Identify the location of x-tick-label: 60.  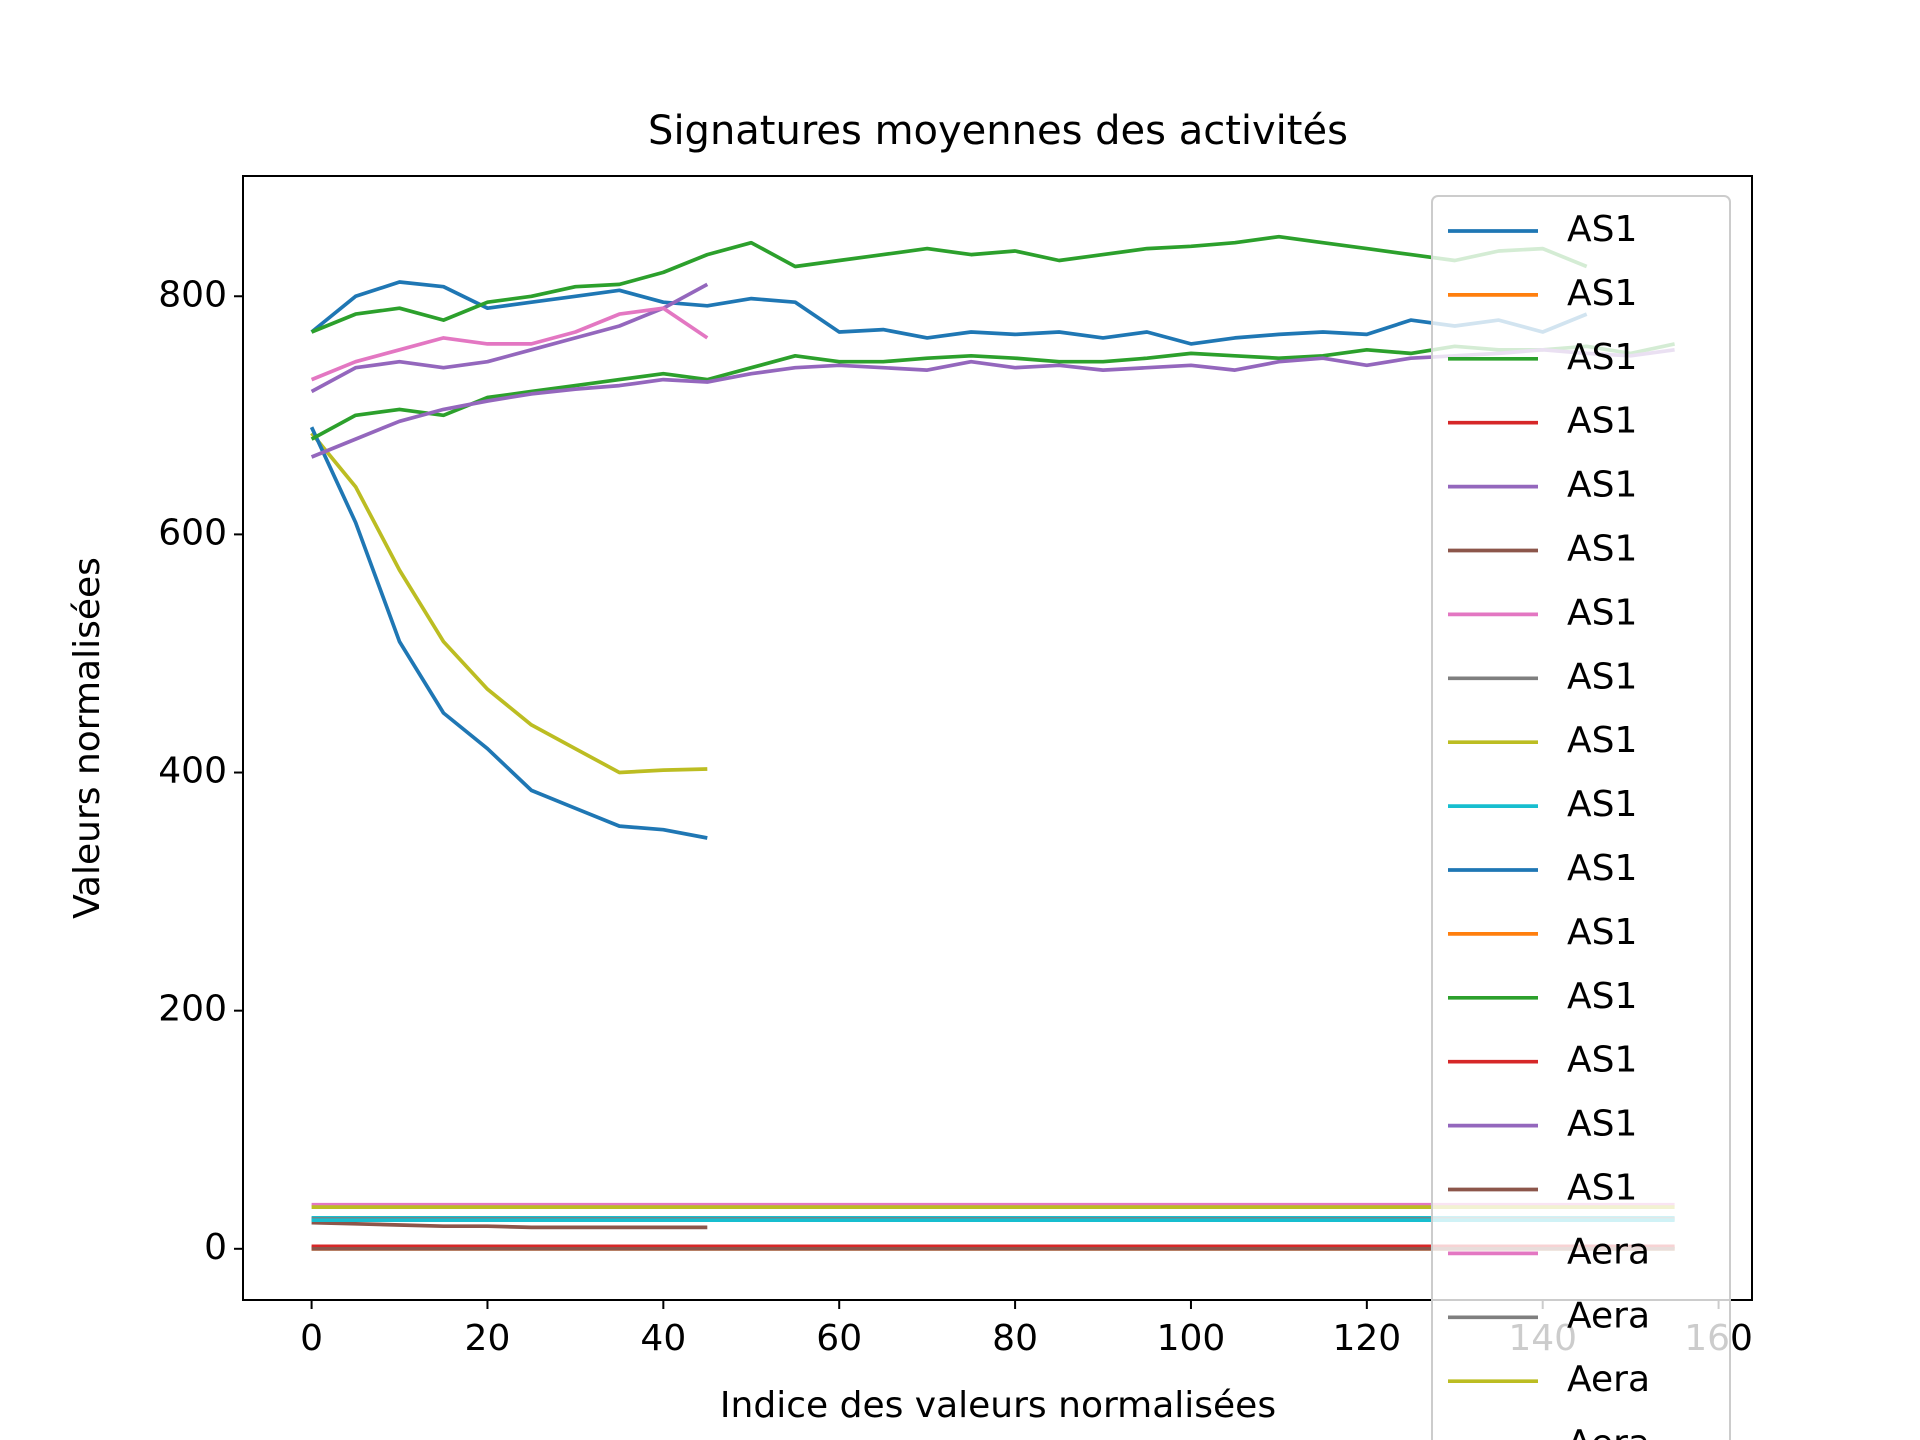
(839, 1338).